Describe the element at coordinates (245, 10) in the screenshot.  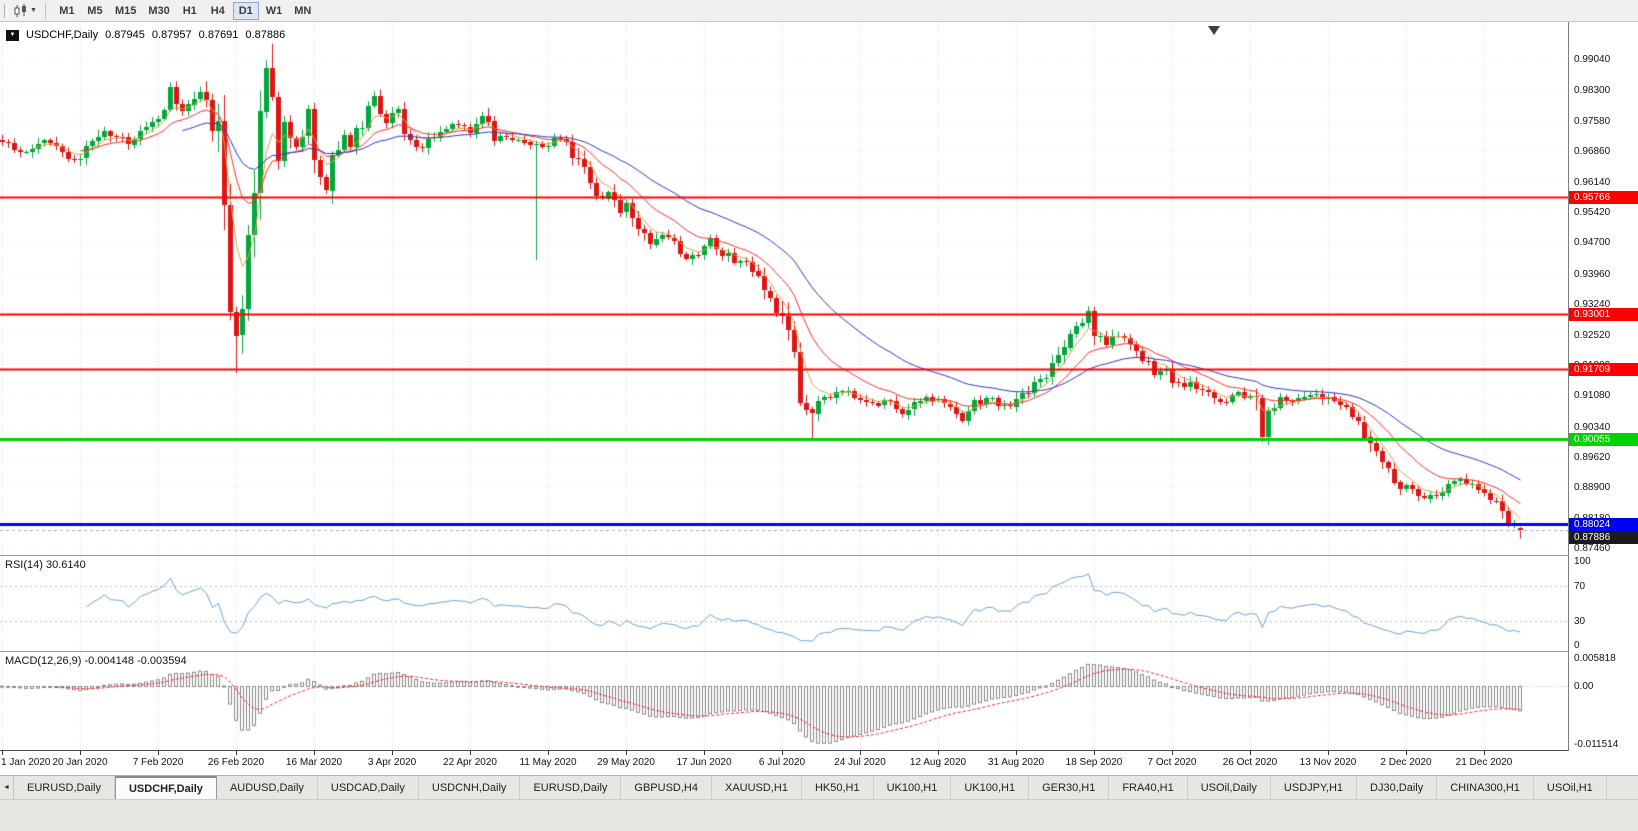
I see `timeframe-button-d1: D1` at that location.